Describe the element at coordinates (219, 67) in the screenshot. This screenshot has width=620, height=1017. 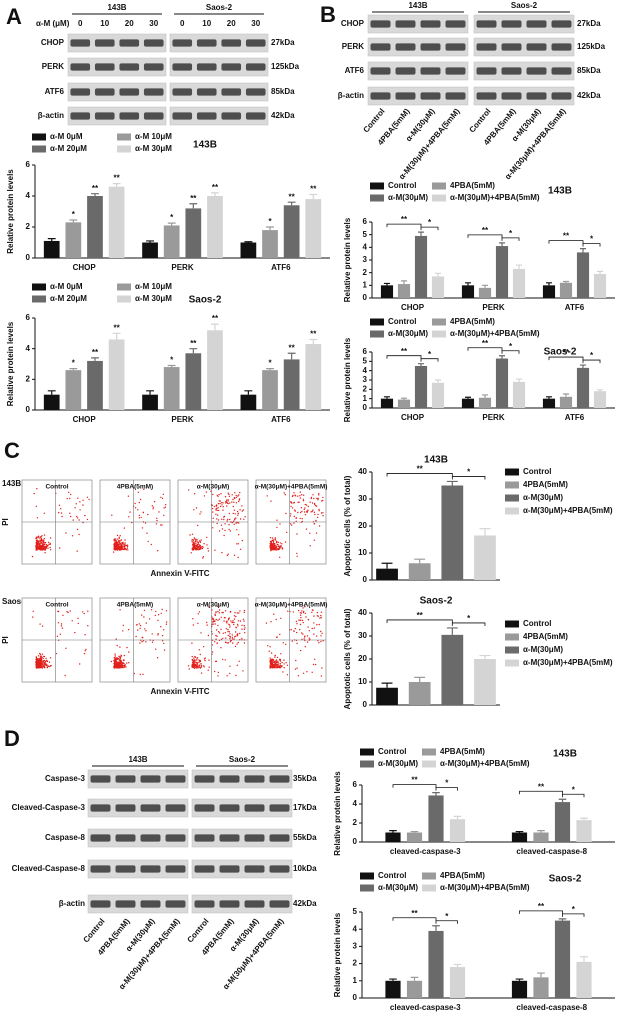
I see `blot-strip` at that location.